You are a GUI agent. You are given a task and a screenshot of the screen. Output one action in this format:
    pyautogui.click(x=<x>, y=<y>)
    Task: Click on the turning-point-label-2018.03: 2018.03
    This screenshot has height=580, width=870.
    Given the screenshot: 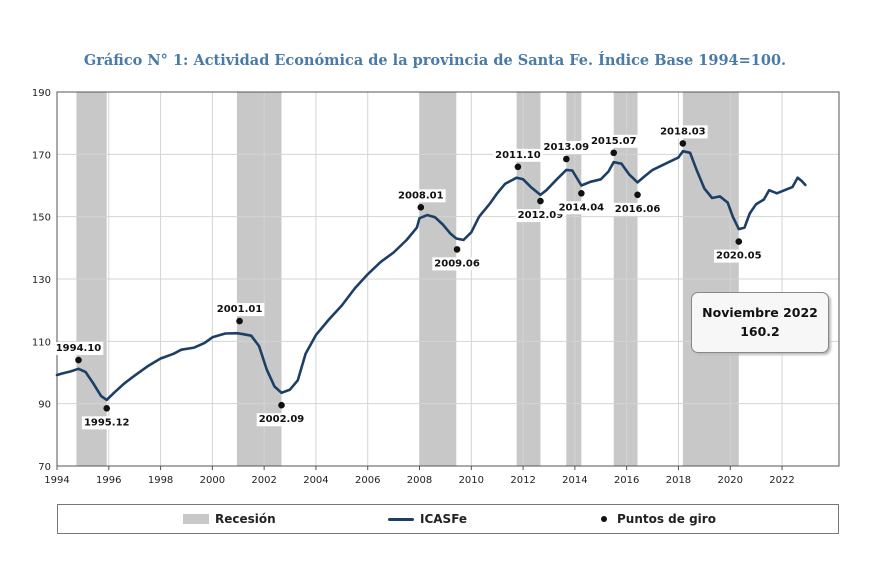 What is the action you would take?
    pyautogui.click(x=683, y=131)
    